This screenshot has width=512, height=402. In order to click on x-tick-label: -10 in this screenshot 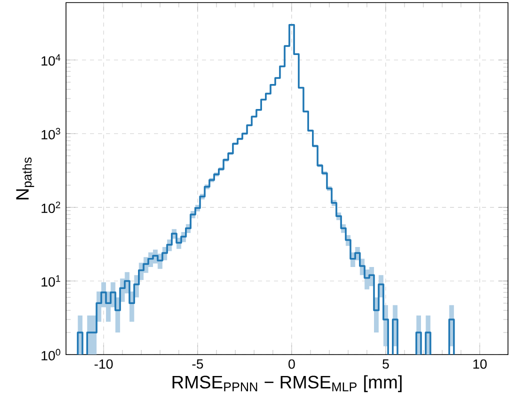, I will do `click(103, 364)`.